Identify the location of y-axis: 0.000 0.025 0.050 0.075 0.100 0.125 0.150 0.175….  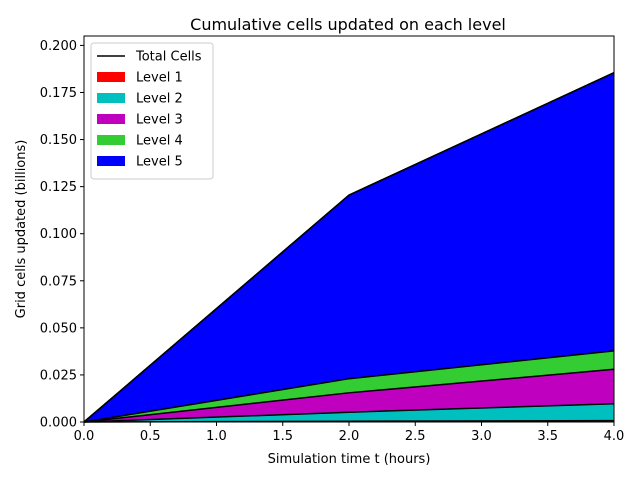
(62, 235).